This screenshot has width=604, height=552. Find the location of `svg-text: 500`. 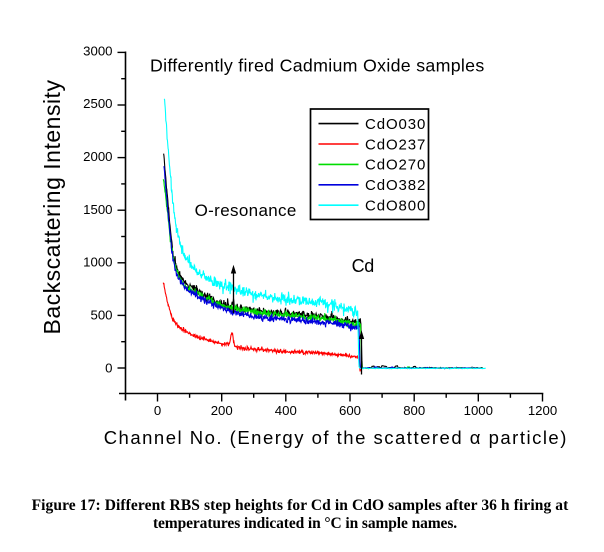

svg-text: 500 is located at coordinates (101, 315).